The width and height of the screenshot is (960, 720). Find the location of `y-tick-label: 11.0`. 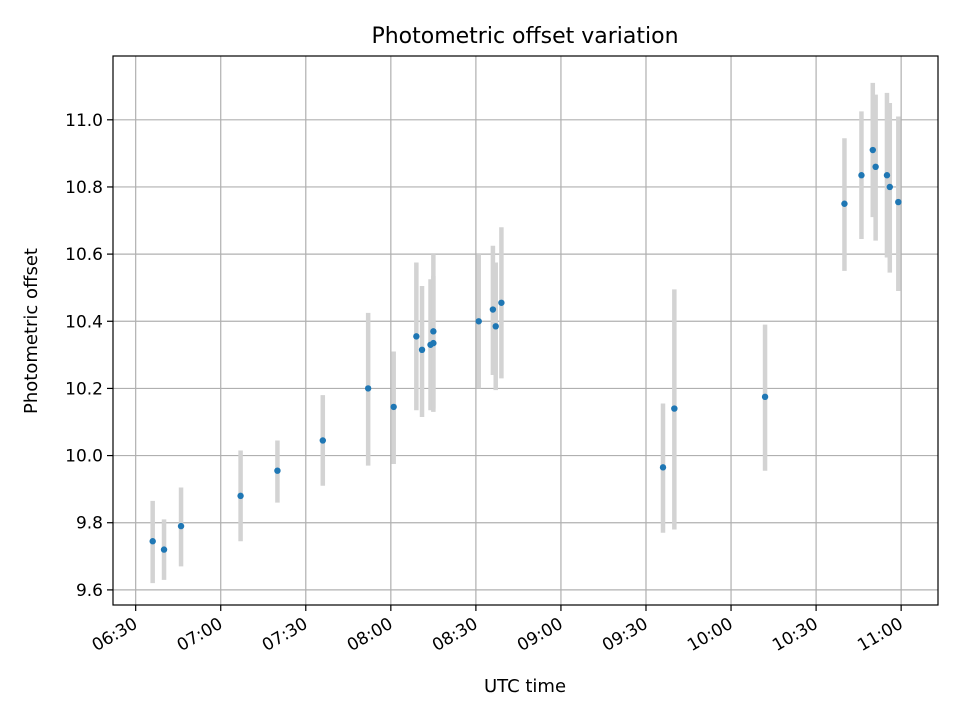

y-tick-label: 11.0 is located at coordinates (84, 121).